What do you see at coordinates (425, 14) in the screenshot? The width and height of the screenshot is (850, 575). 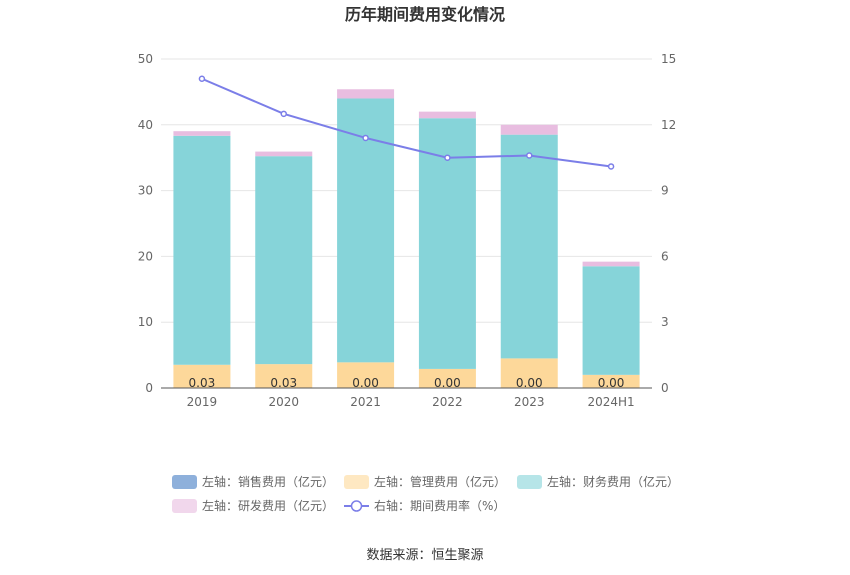 I see `chart-title: 历年期间费用变化情况` at bounding box center [425, 14].